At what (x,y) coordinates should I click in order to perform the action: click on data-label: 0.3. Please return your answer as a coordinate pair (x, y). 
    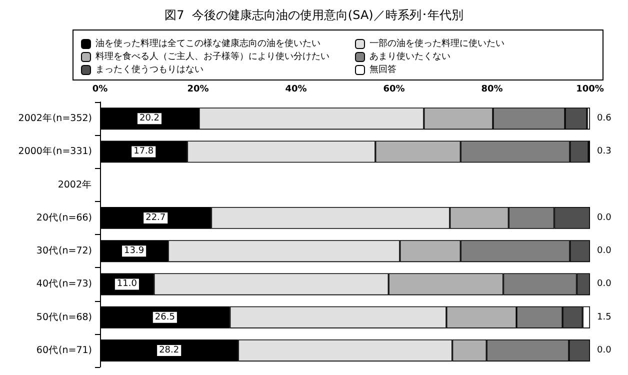
    Looking at the image, I should click on (604, 151).